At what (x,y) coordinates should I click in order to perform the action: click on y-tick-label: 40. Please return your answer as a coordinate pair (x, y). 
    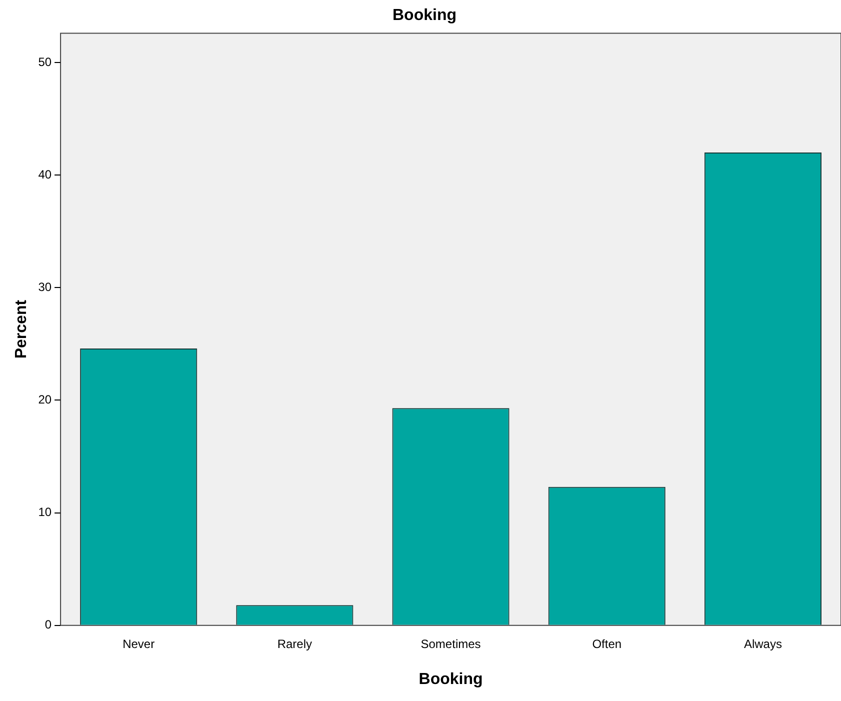
    Looking at the image, I should click on (45, 174).